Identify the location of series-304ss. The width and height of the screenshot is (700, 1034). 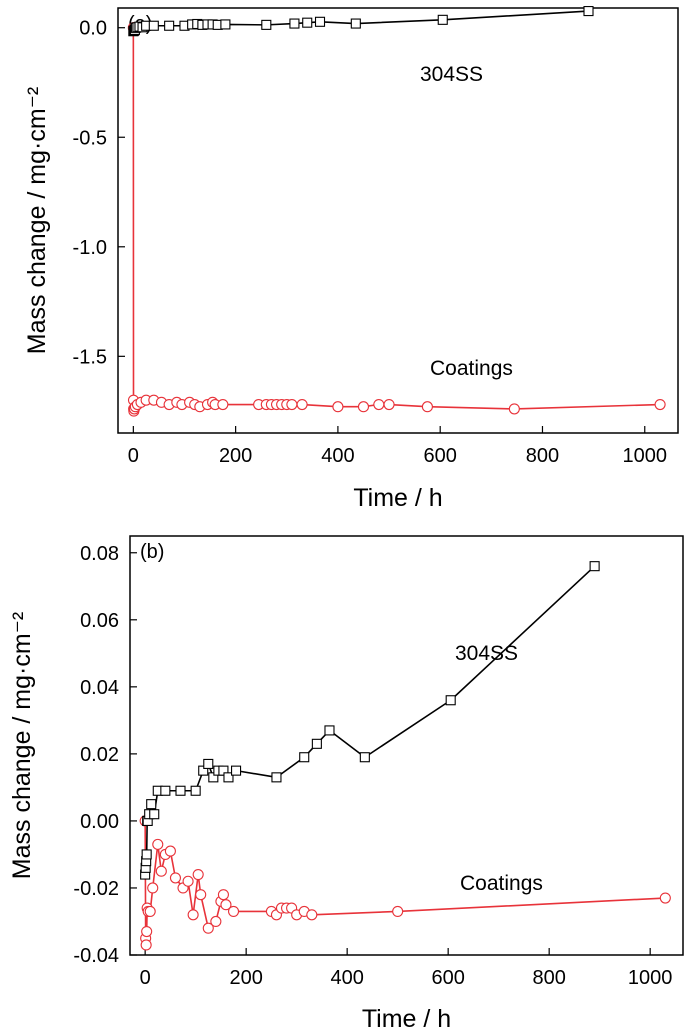
(361, 21).